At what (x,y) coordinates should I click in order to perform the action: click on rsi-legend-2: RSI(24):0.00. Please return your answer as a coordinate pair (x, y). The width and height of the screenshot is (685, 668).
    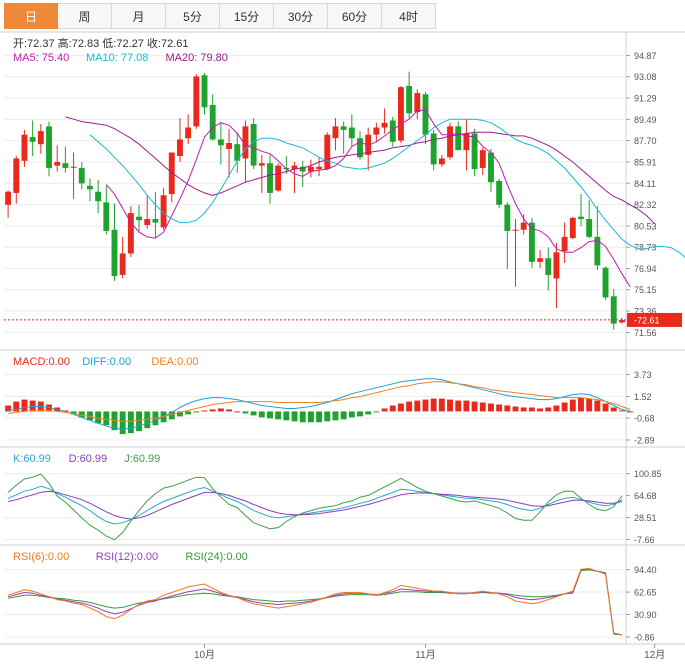
    Looking at the image, I should click on (216, 557).